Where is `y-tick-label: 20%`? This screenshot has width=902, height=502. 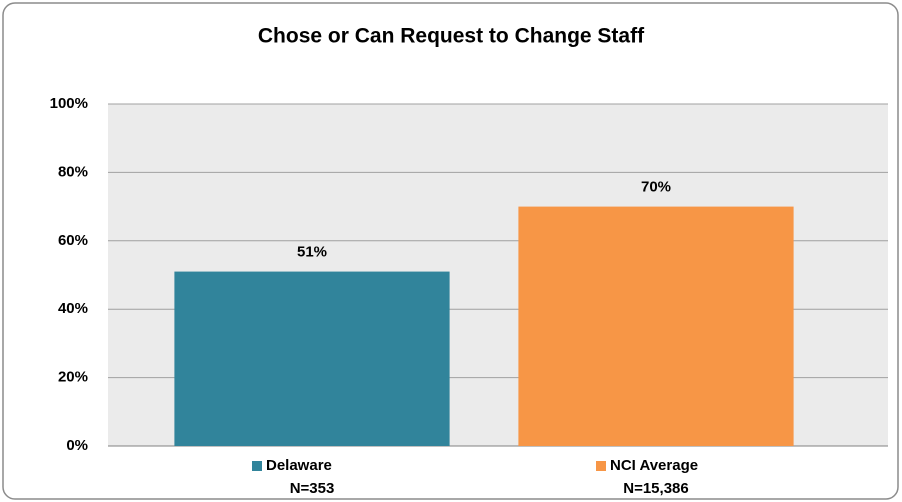 y-tick-label: 20% is located at coordinates (73, 377).